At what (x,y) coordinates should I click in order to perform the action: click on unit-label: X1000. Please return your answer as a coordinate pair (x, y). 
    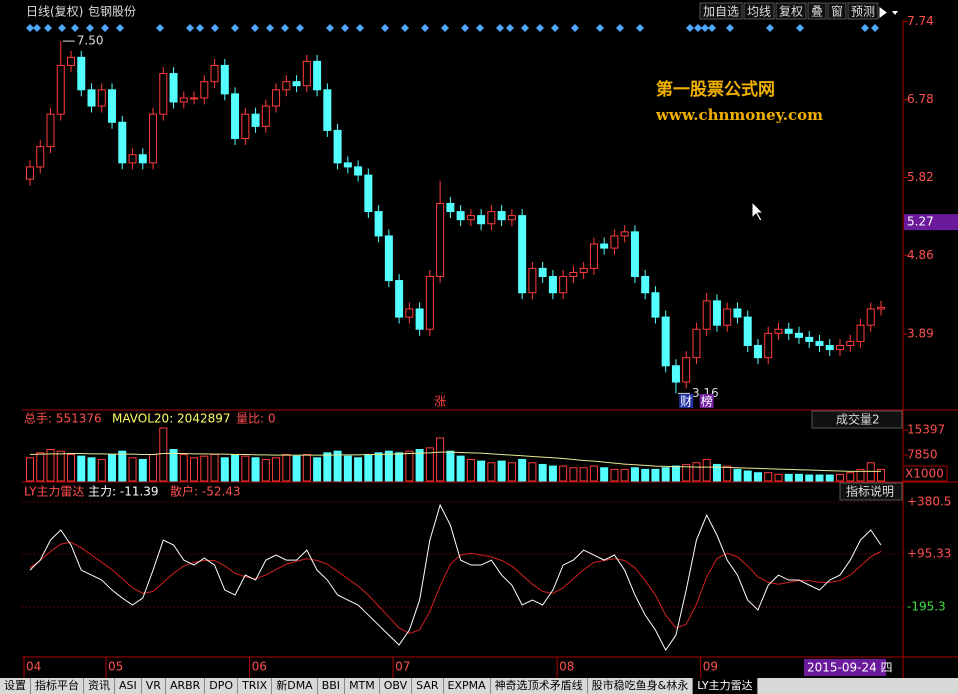
    Looking at the image, I should click on (924, 474).